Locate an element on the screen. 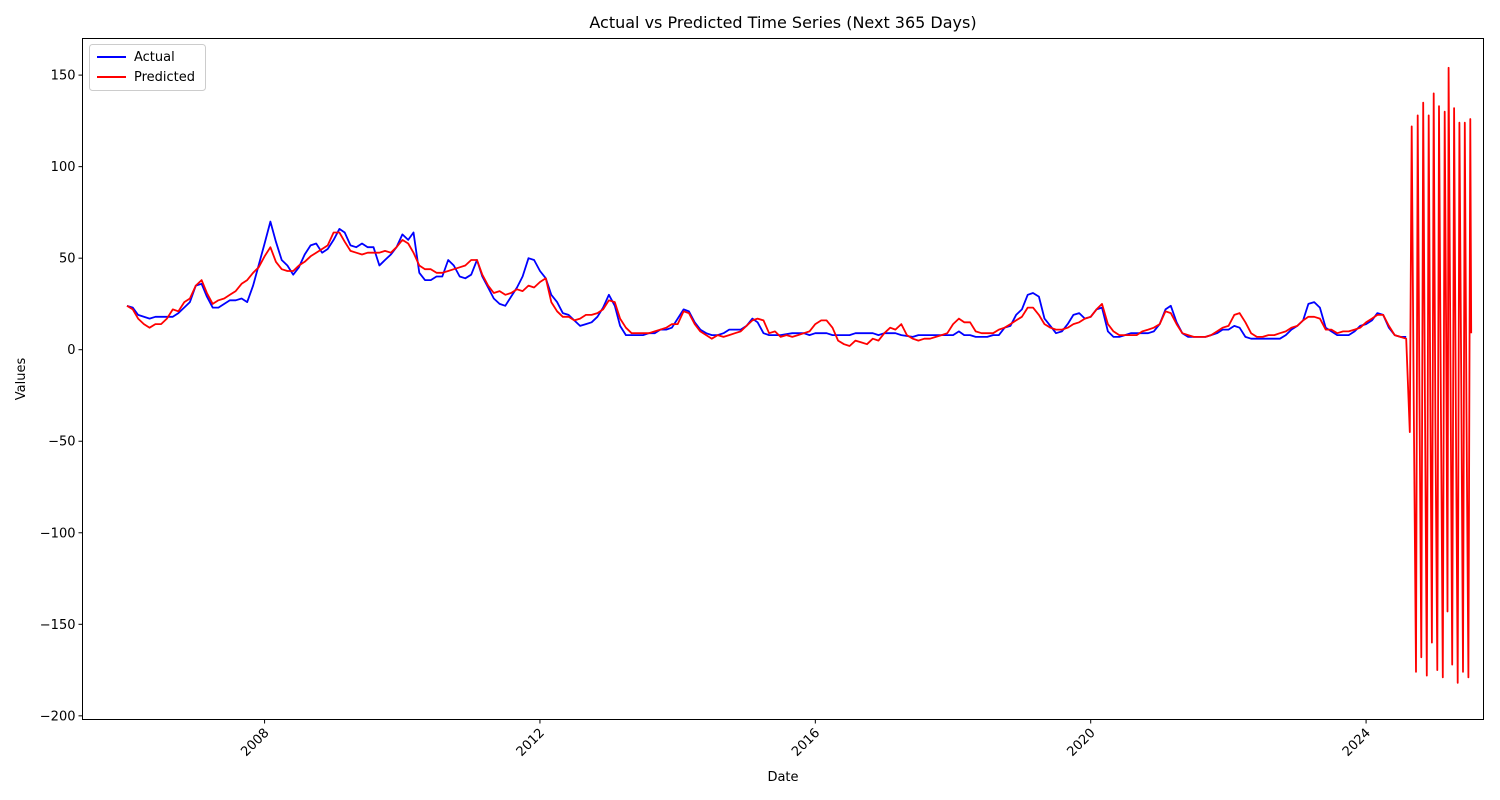  legend-label-actual: Actual is located at coordinates (154, 57).